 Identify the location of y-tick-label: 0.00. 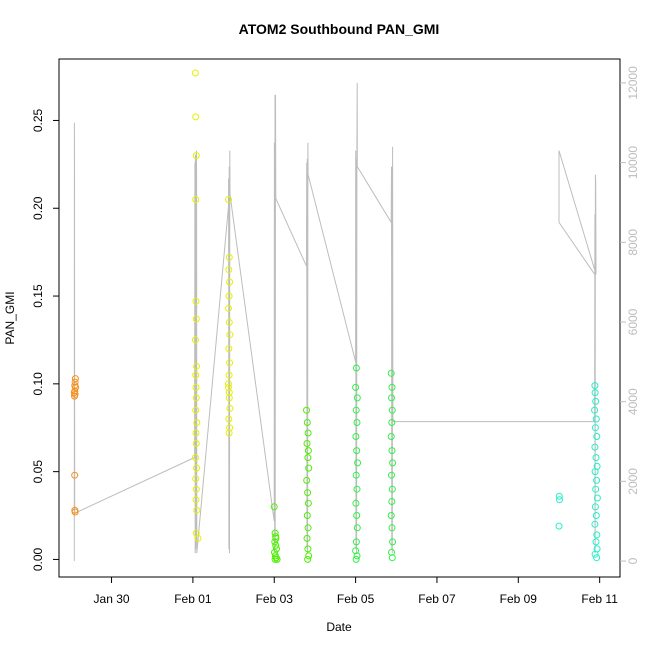
(38, 559).